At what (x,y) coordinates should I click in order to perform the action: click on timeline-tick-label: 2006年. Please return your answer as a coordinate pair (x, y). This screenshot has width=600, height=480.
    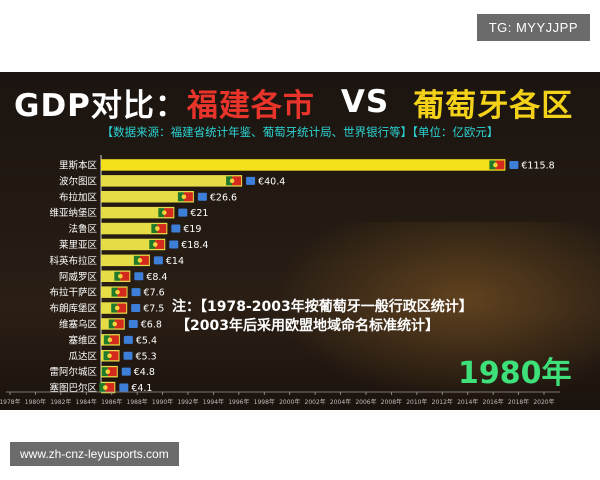
    Looking at the image, I should click on (365, 402).